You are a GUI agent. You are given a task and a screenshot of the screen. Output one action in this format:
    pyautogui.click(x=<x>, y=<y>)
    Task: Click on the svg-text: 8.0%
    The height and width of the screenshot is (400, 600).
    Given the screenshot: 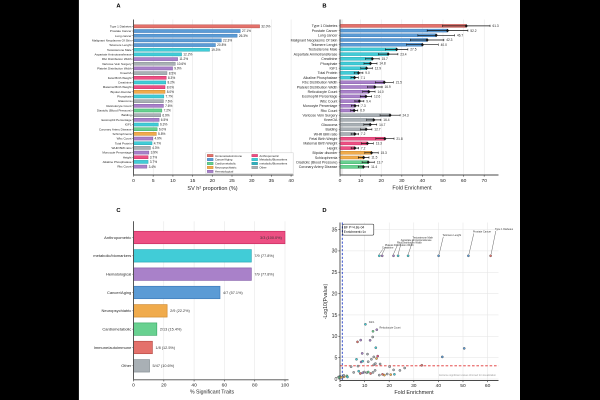 What is the action you would take?
    pyautogui.click(x=170, y=92)
    